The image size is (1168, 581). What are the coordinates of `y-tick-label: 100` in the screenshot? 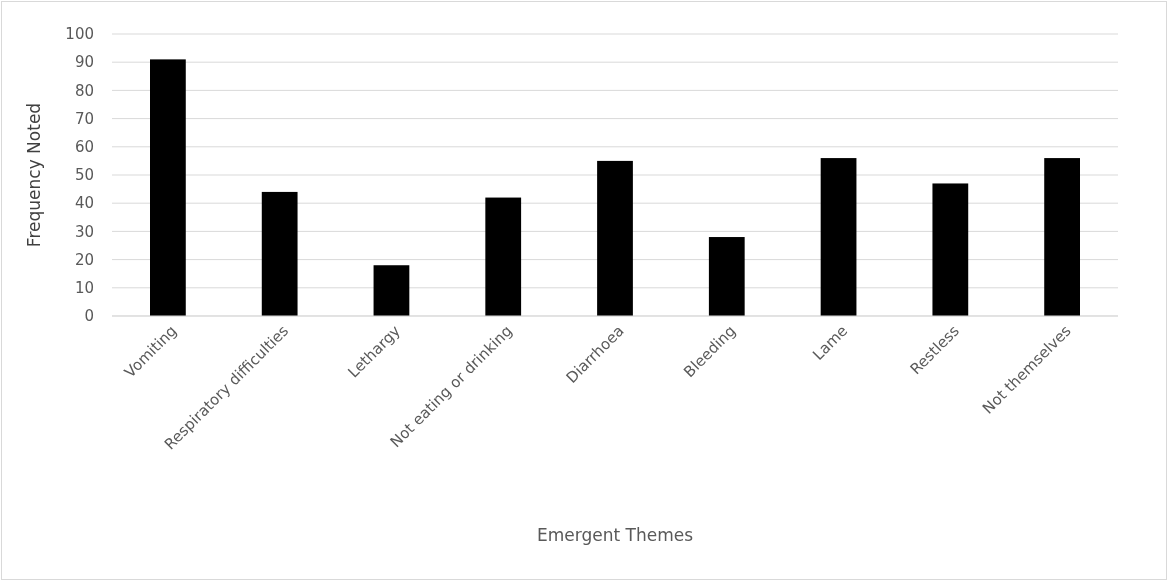 It's located at (79, 34).